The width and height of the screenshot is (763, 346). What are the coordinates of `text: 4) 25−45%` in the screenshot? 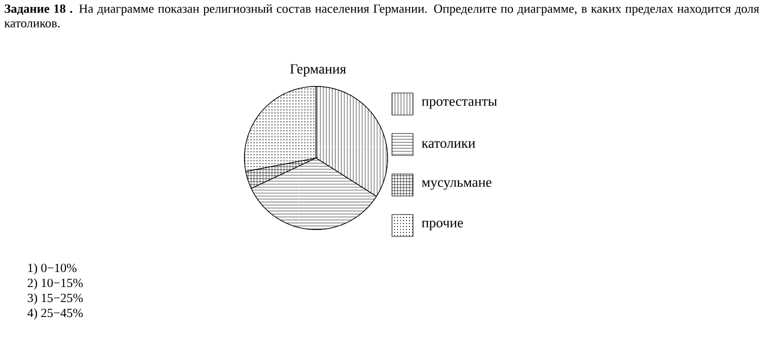 It's located at (55, 314).